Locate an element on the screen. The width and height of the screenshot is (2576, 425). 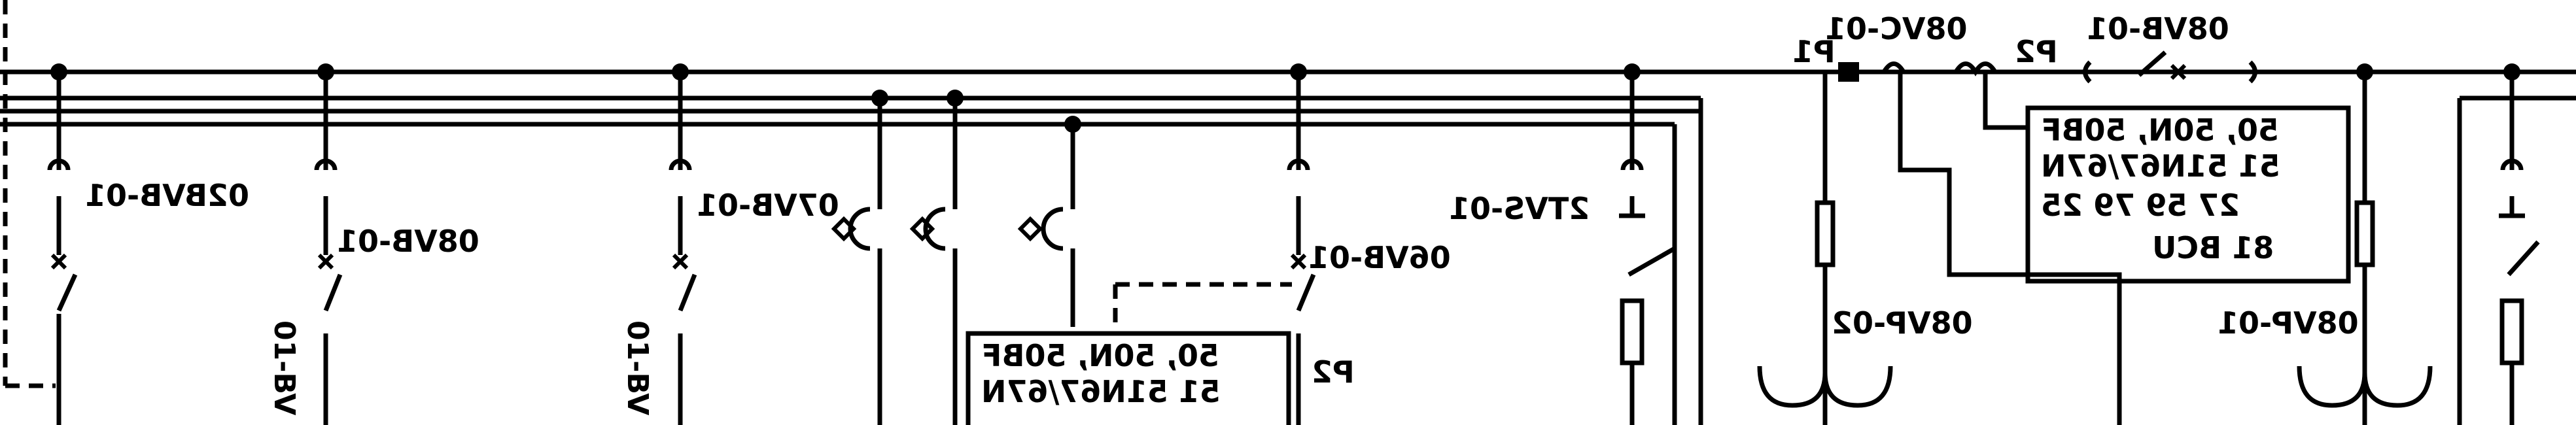
label-vert-mid: 01-BV is located at coordinates (637, 367).